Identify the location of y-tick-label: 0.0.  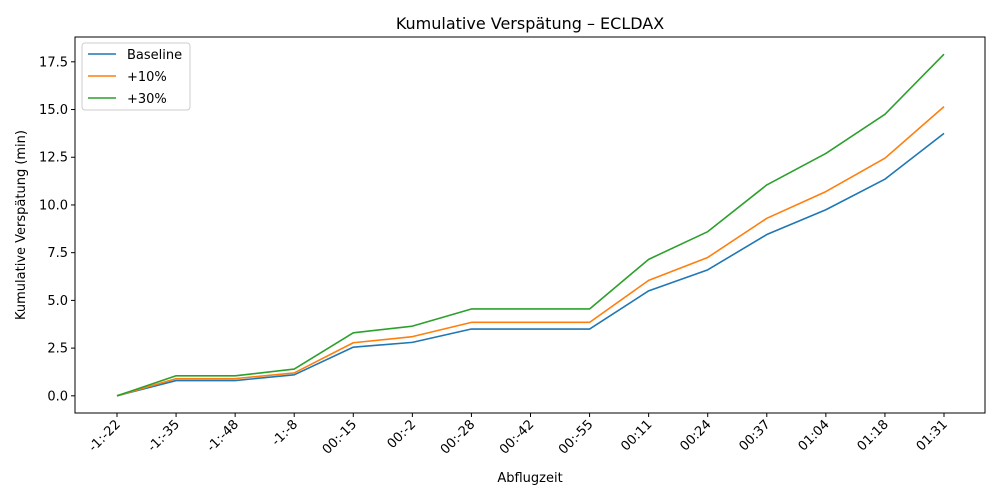
(57, 396).